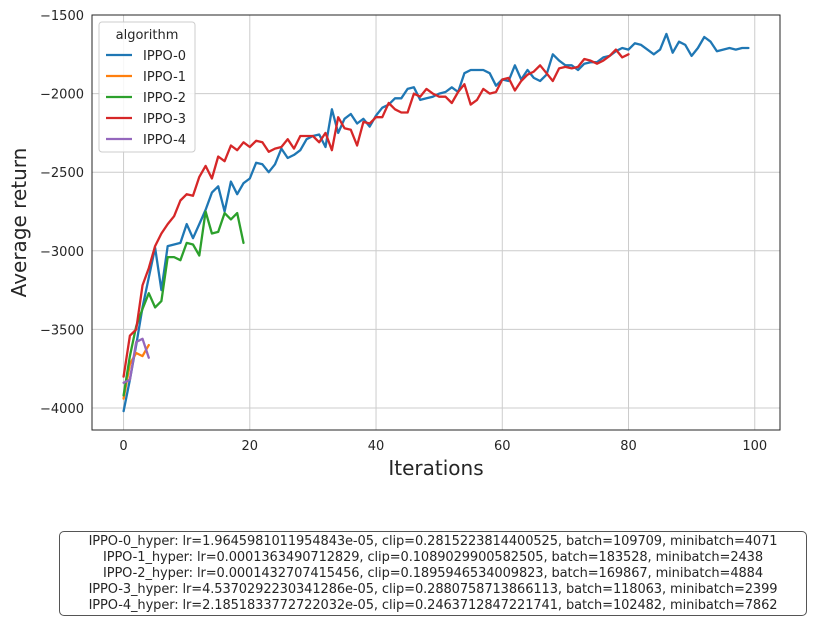 The height and width of the screenshot is (624, 816). Describe the element at coordinates (62, 16) in the screenshot. I see `y-tick-label: −1500` at that location.